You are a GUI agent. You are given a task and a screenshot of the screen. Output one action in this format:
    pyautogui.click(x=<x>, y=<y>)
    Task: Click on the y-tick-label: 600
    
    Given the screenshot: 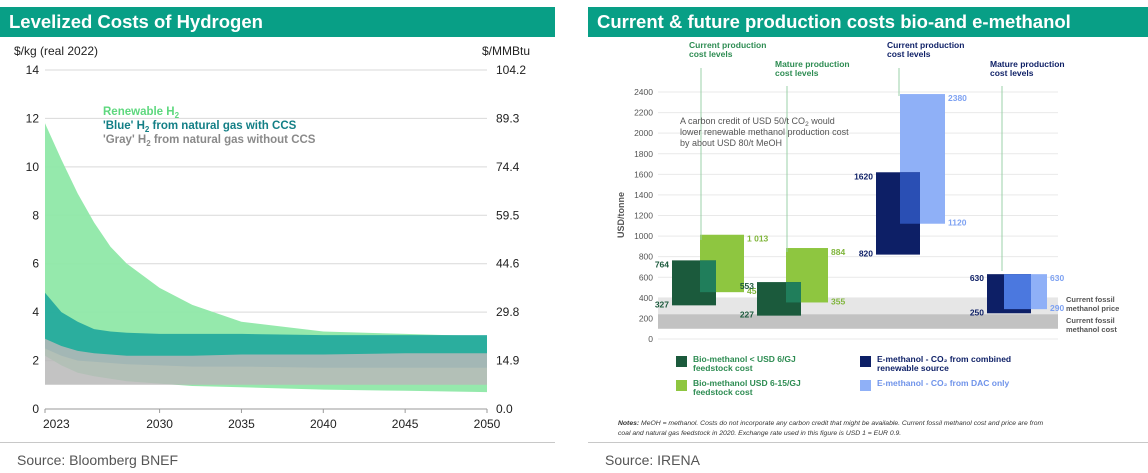 What is the action you would take?
    pyautogui.click(x=646, y=277)
    